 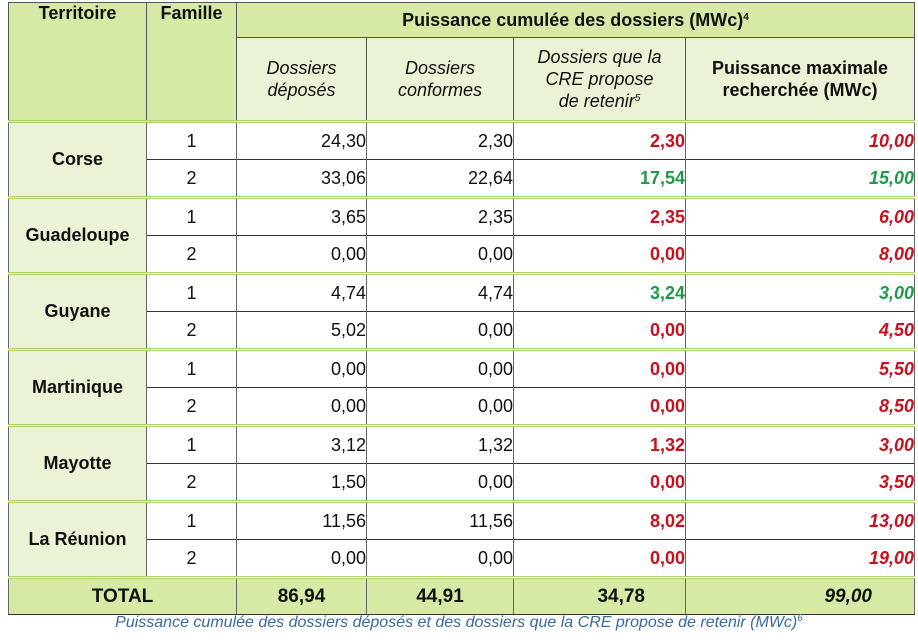 I want to click on puissance-max-cell: 4,50, so click(x=800, y=330).